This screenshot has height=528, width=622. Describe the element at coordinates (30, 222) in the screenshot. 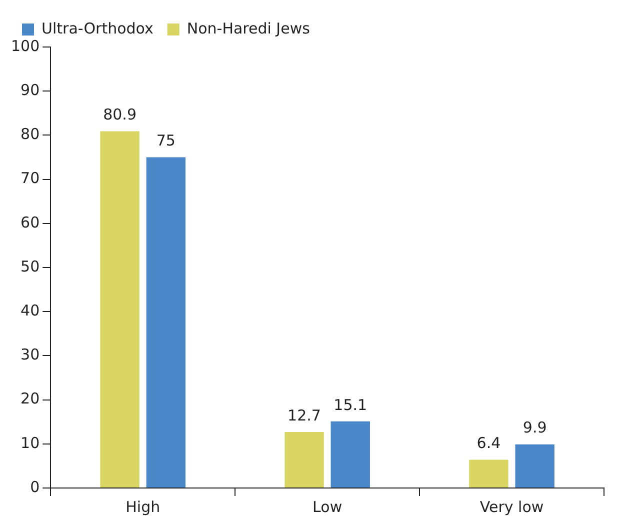

I see `y-tick-label: 60` at that location.